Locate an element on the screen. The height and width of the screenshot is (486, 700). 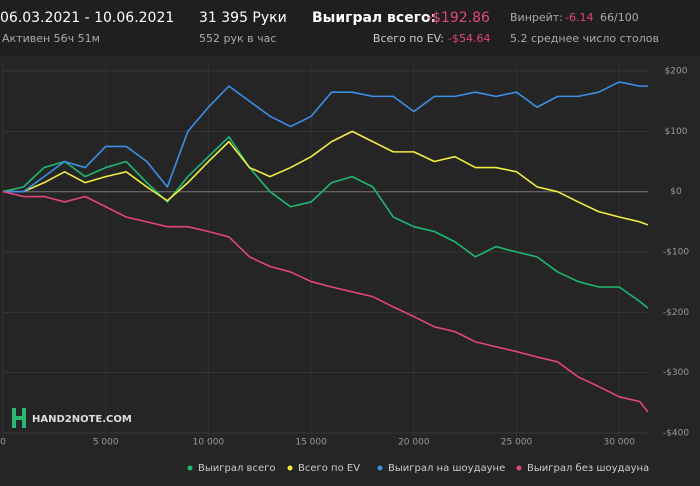
winrate-unit: 66/100 is located at coordinates (619, 17).